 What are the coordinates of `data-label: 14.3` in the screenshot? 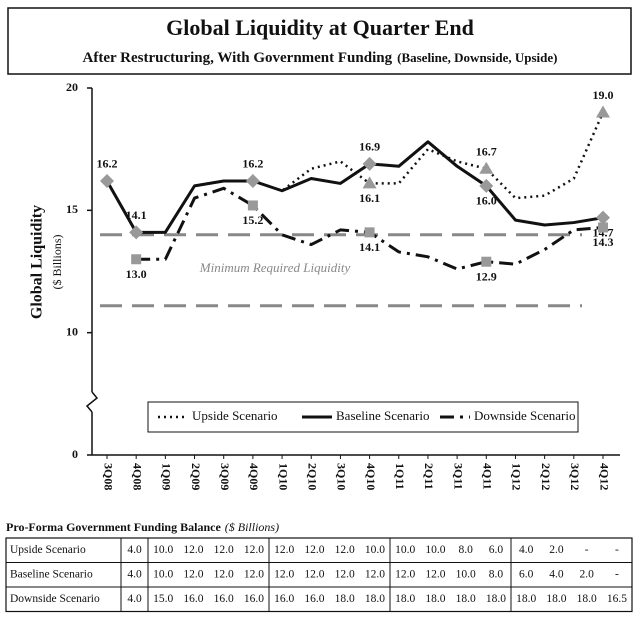 It's located at (603, 242).